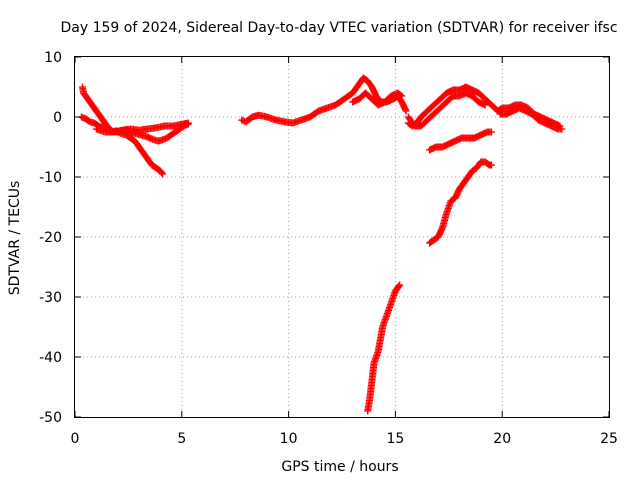 The width and height of the screenshot is (640, 480). I want to click on x-tick-label: 5, so click(181, 439).